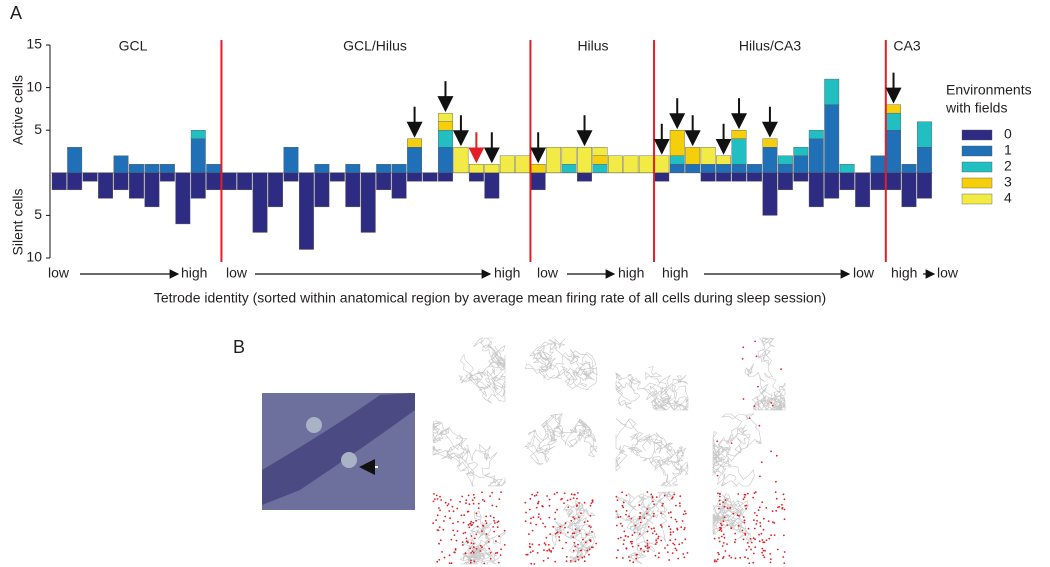 Image resolution: width=1050 pixels, height=567 pixels. I want to click on histology-layer, so click(338, 449).